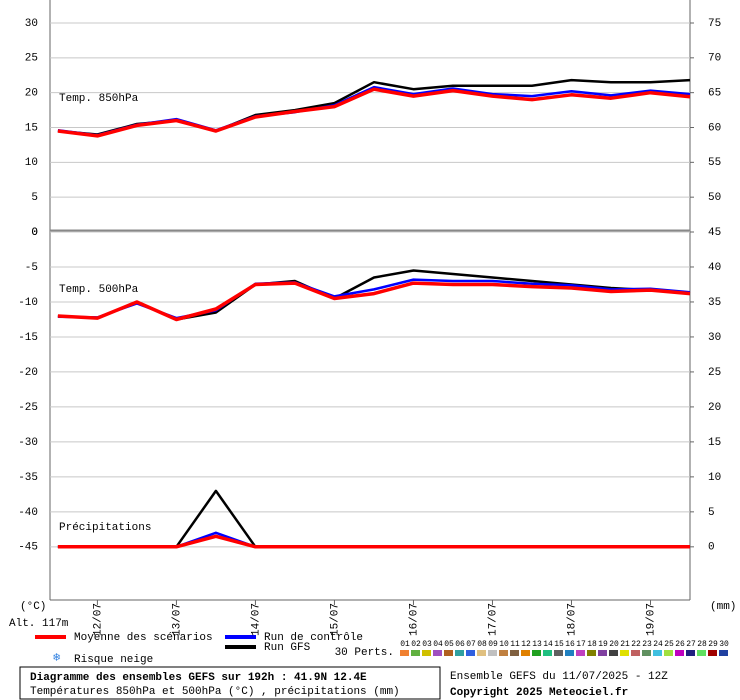 The image size is (740, 700). What do you see at coordinates (658, 644) in the screenshot?
I see `member-label: 24` at bounding box center [658, 644].